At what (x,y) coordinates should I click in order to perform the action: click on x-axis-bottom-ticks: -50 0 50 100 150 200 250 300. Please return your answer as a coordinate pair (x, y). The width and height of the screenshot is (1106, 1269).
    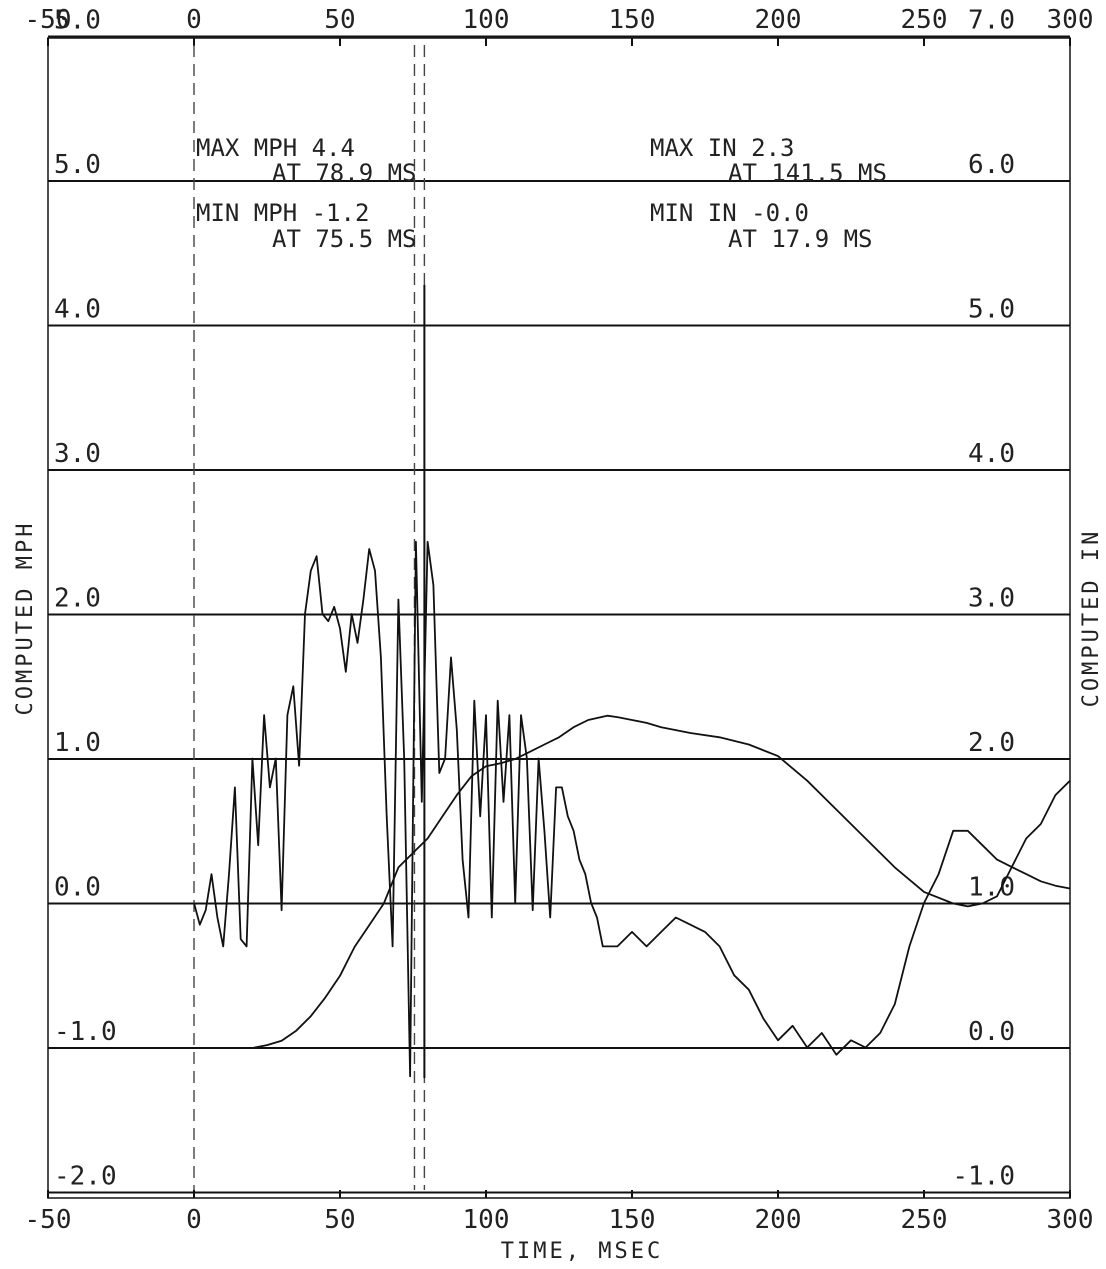
    Looking at the image, I should click on (559, 1212).